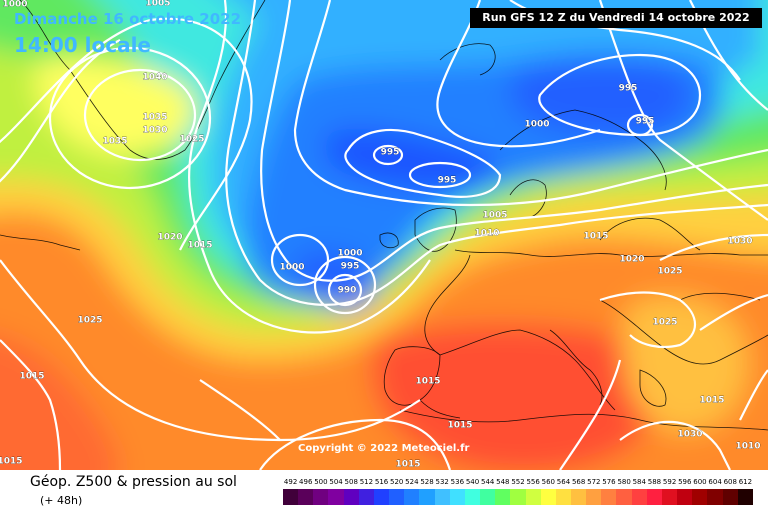 The width and height of the screenshot is (768, 512). Describe the element at coordinates (133, 482) in the screenshot. I see `legend-title: Géop. Z500 & pression au sol` at that location.